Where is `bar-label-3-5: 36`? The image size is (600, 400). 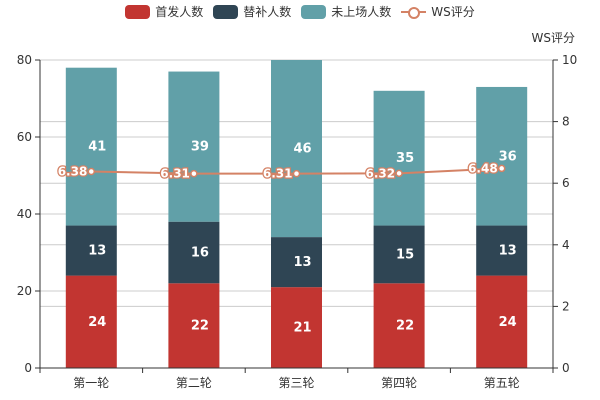
bar-label-3-5: 36 is located at coordinates (508, 156).